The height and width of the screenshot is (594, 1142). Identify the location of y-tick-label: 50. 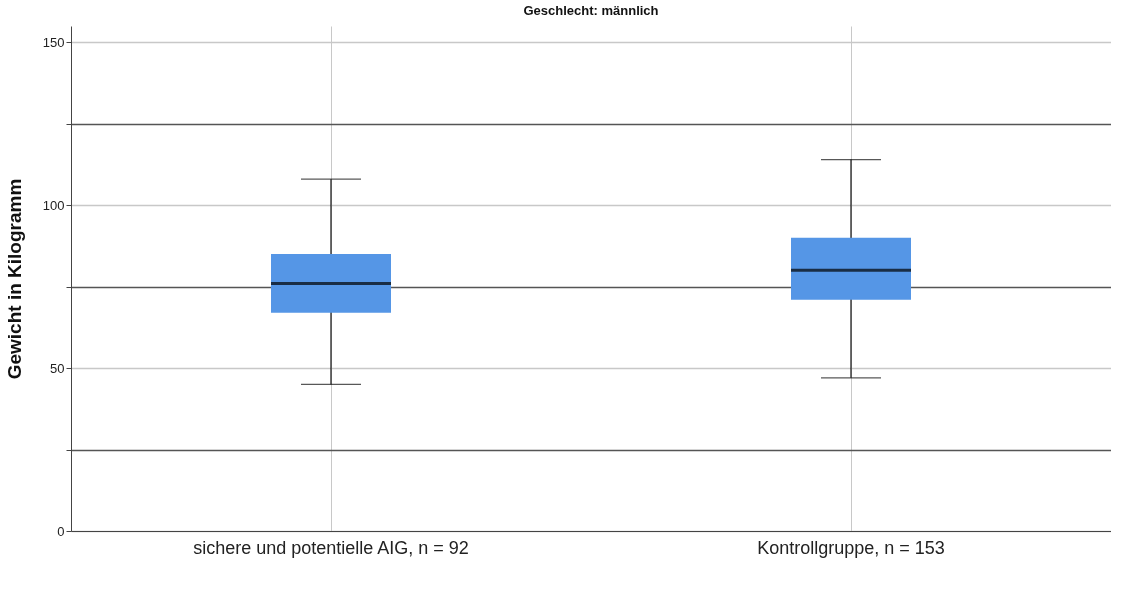
(57, 368).